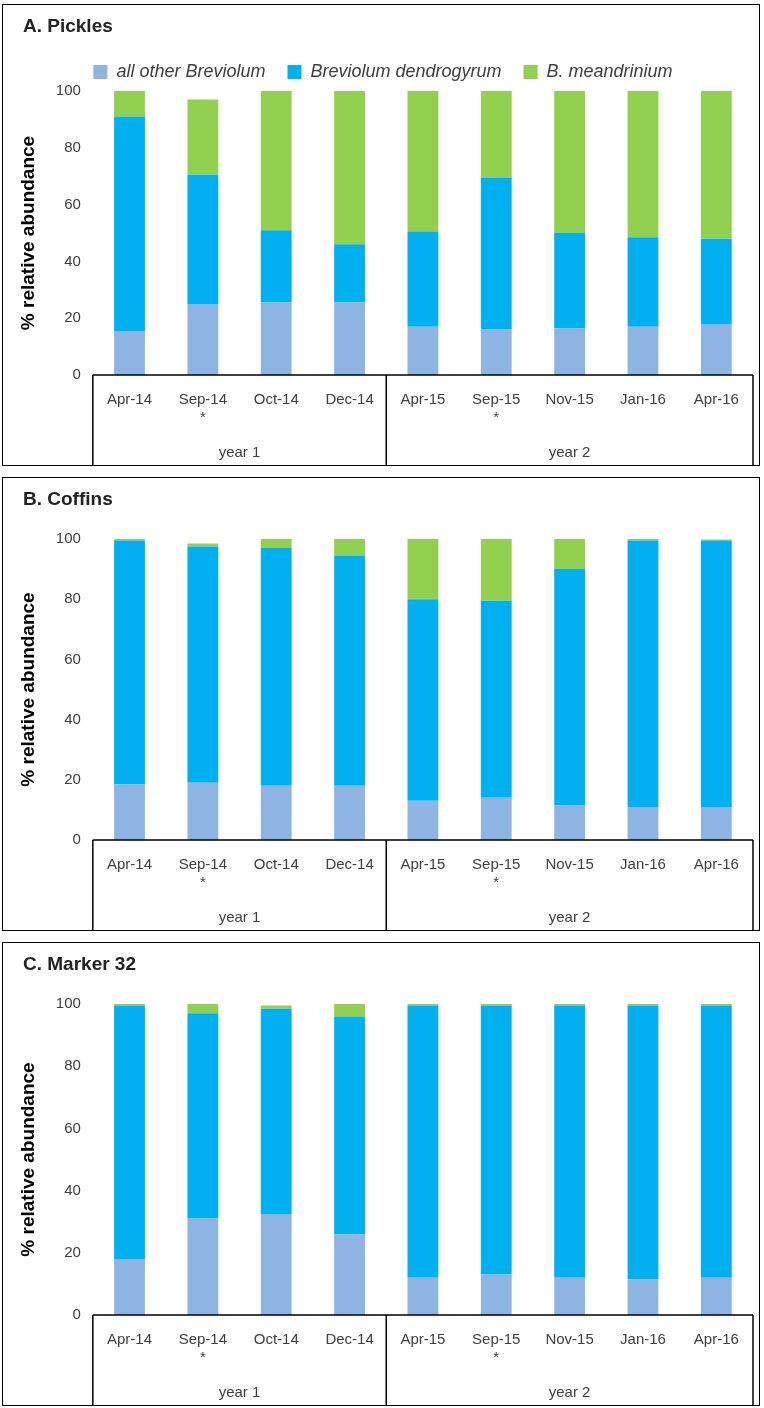  I want to click on chart-title: B. Coffins, so click(68, 499).